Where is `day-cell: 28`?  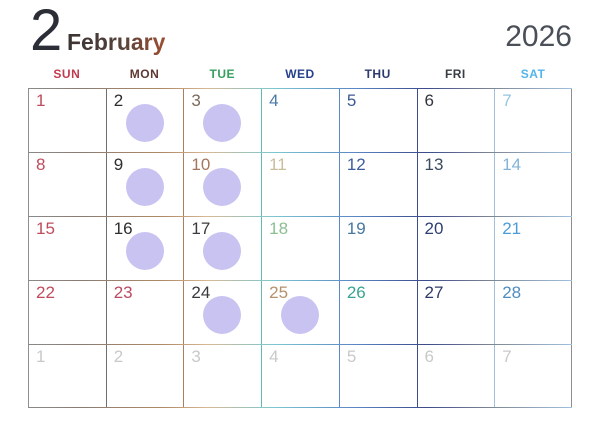 day-cell: 28 is located at coordinates (533, 312).